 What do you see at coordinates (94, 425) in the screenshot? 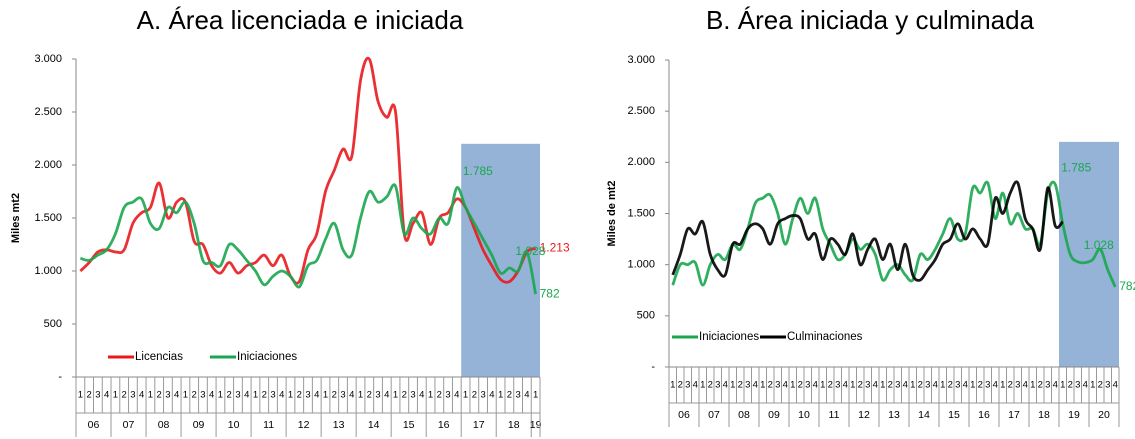
I see `x-group-label: 06` at bounding box center [94, 425].